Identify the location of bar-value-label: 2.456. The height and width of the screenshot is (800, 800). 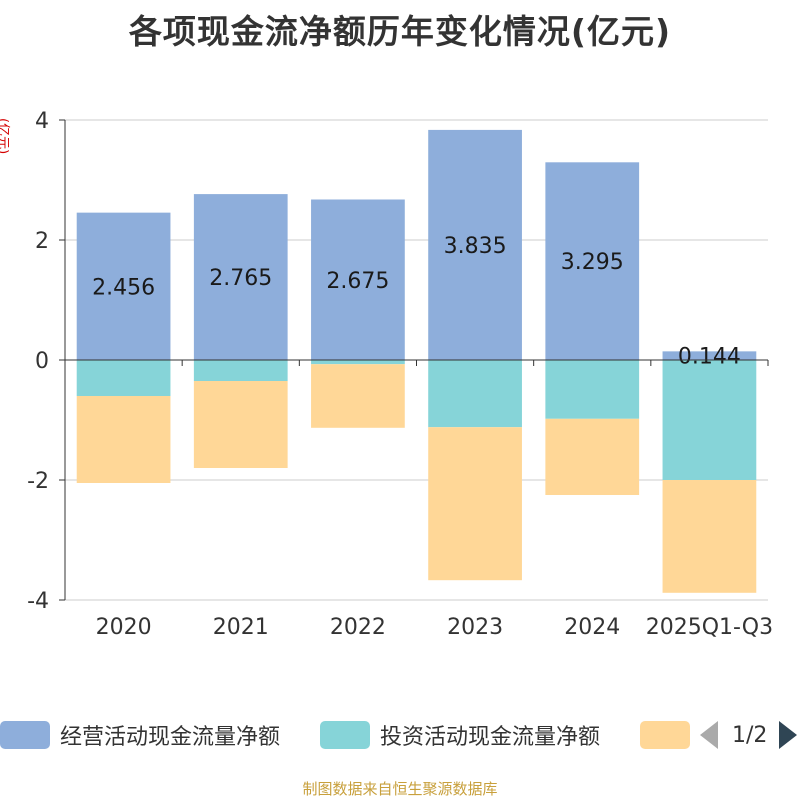
(123, 287).